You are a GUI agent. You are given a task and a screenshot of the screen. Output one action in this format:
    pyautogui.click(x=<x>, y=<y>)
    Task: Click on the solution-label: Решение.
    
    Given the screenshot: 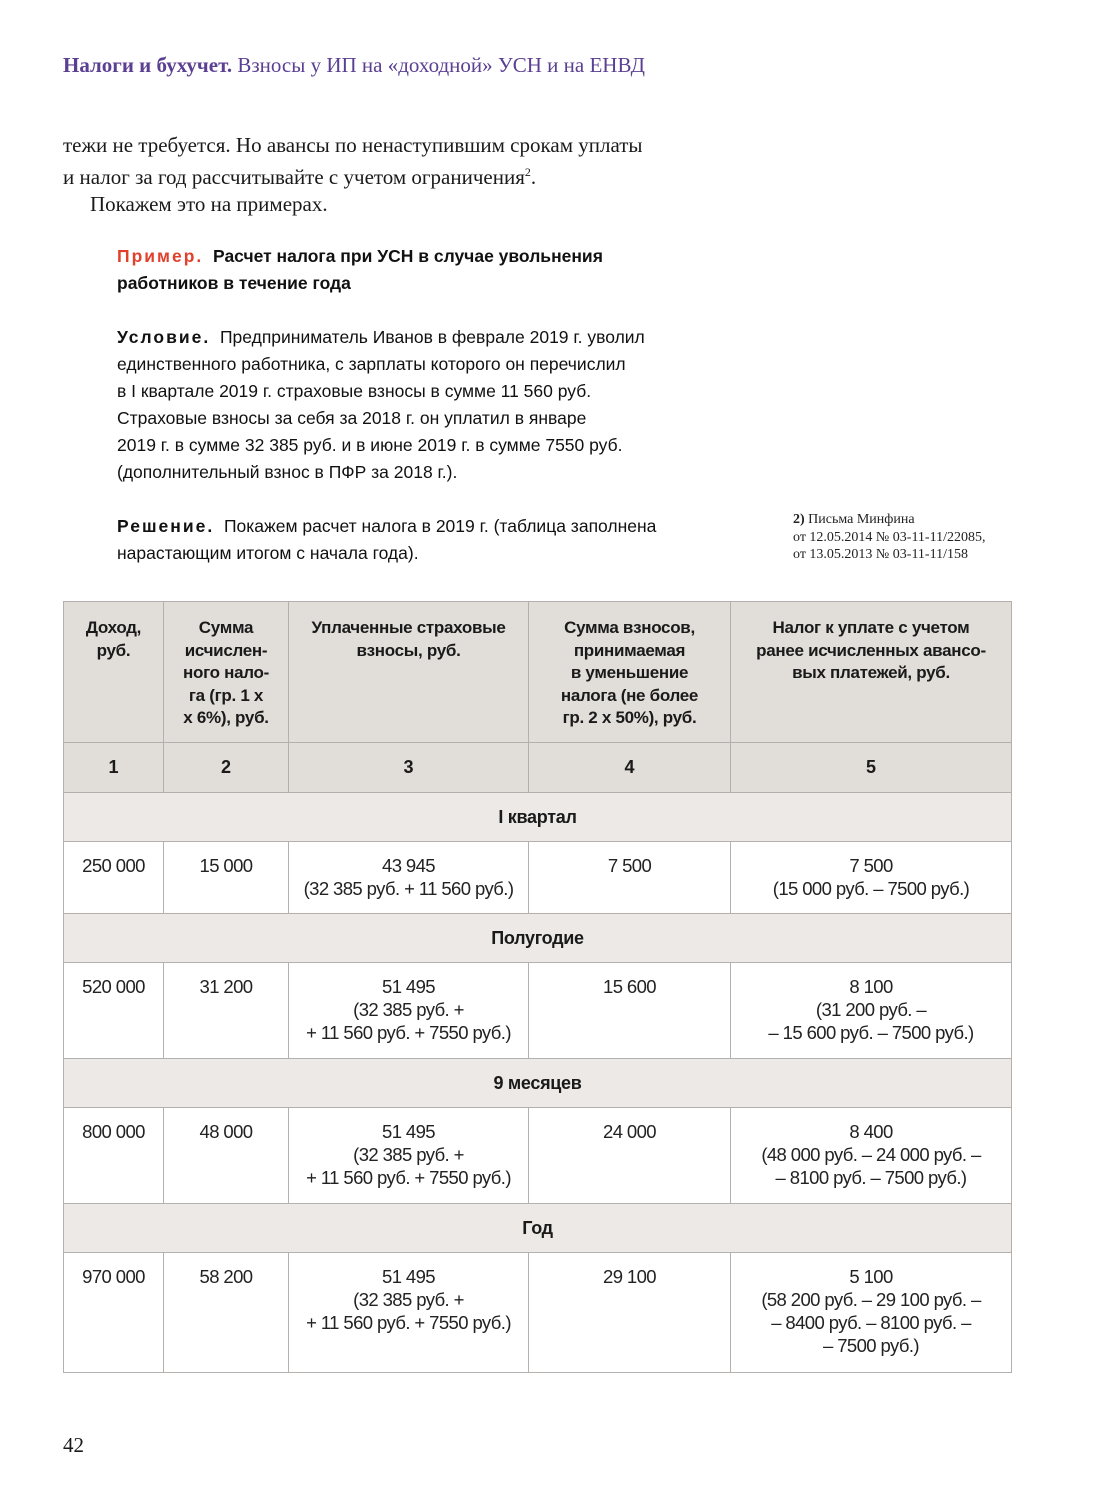 What is the action you would take?
    pyautogui.click(x=166, y=526)
    